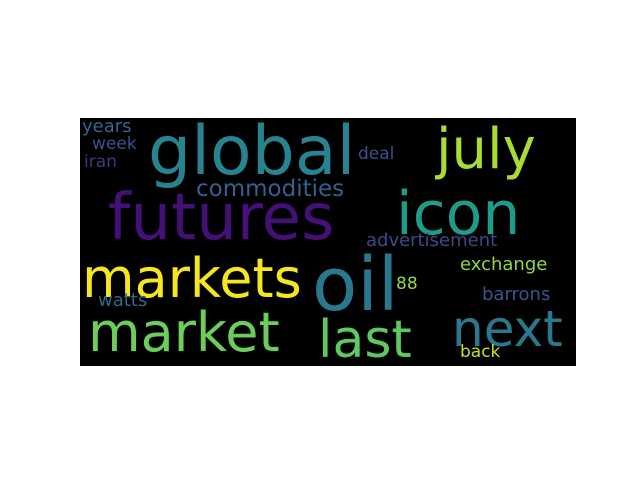 The width and height of the screenshot is (640, 480). Describe the element at coordinates (192, 278) in the screenshot. I see `word-markets: markets` at that location.